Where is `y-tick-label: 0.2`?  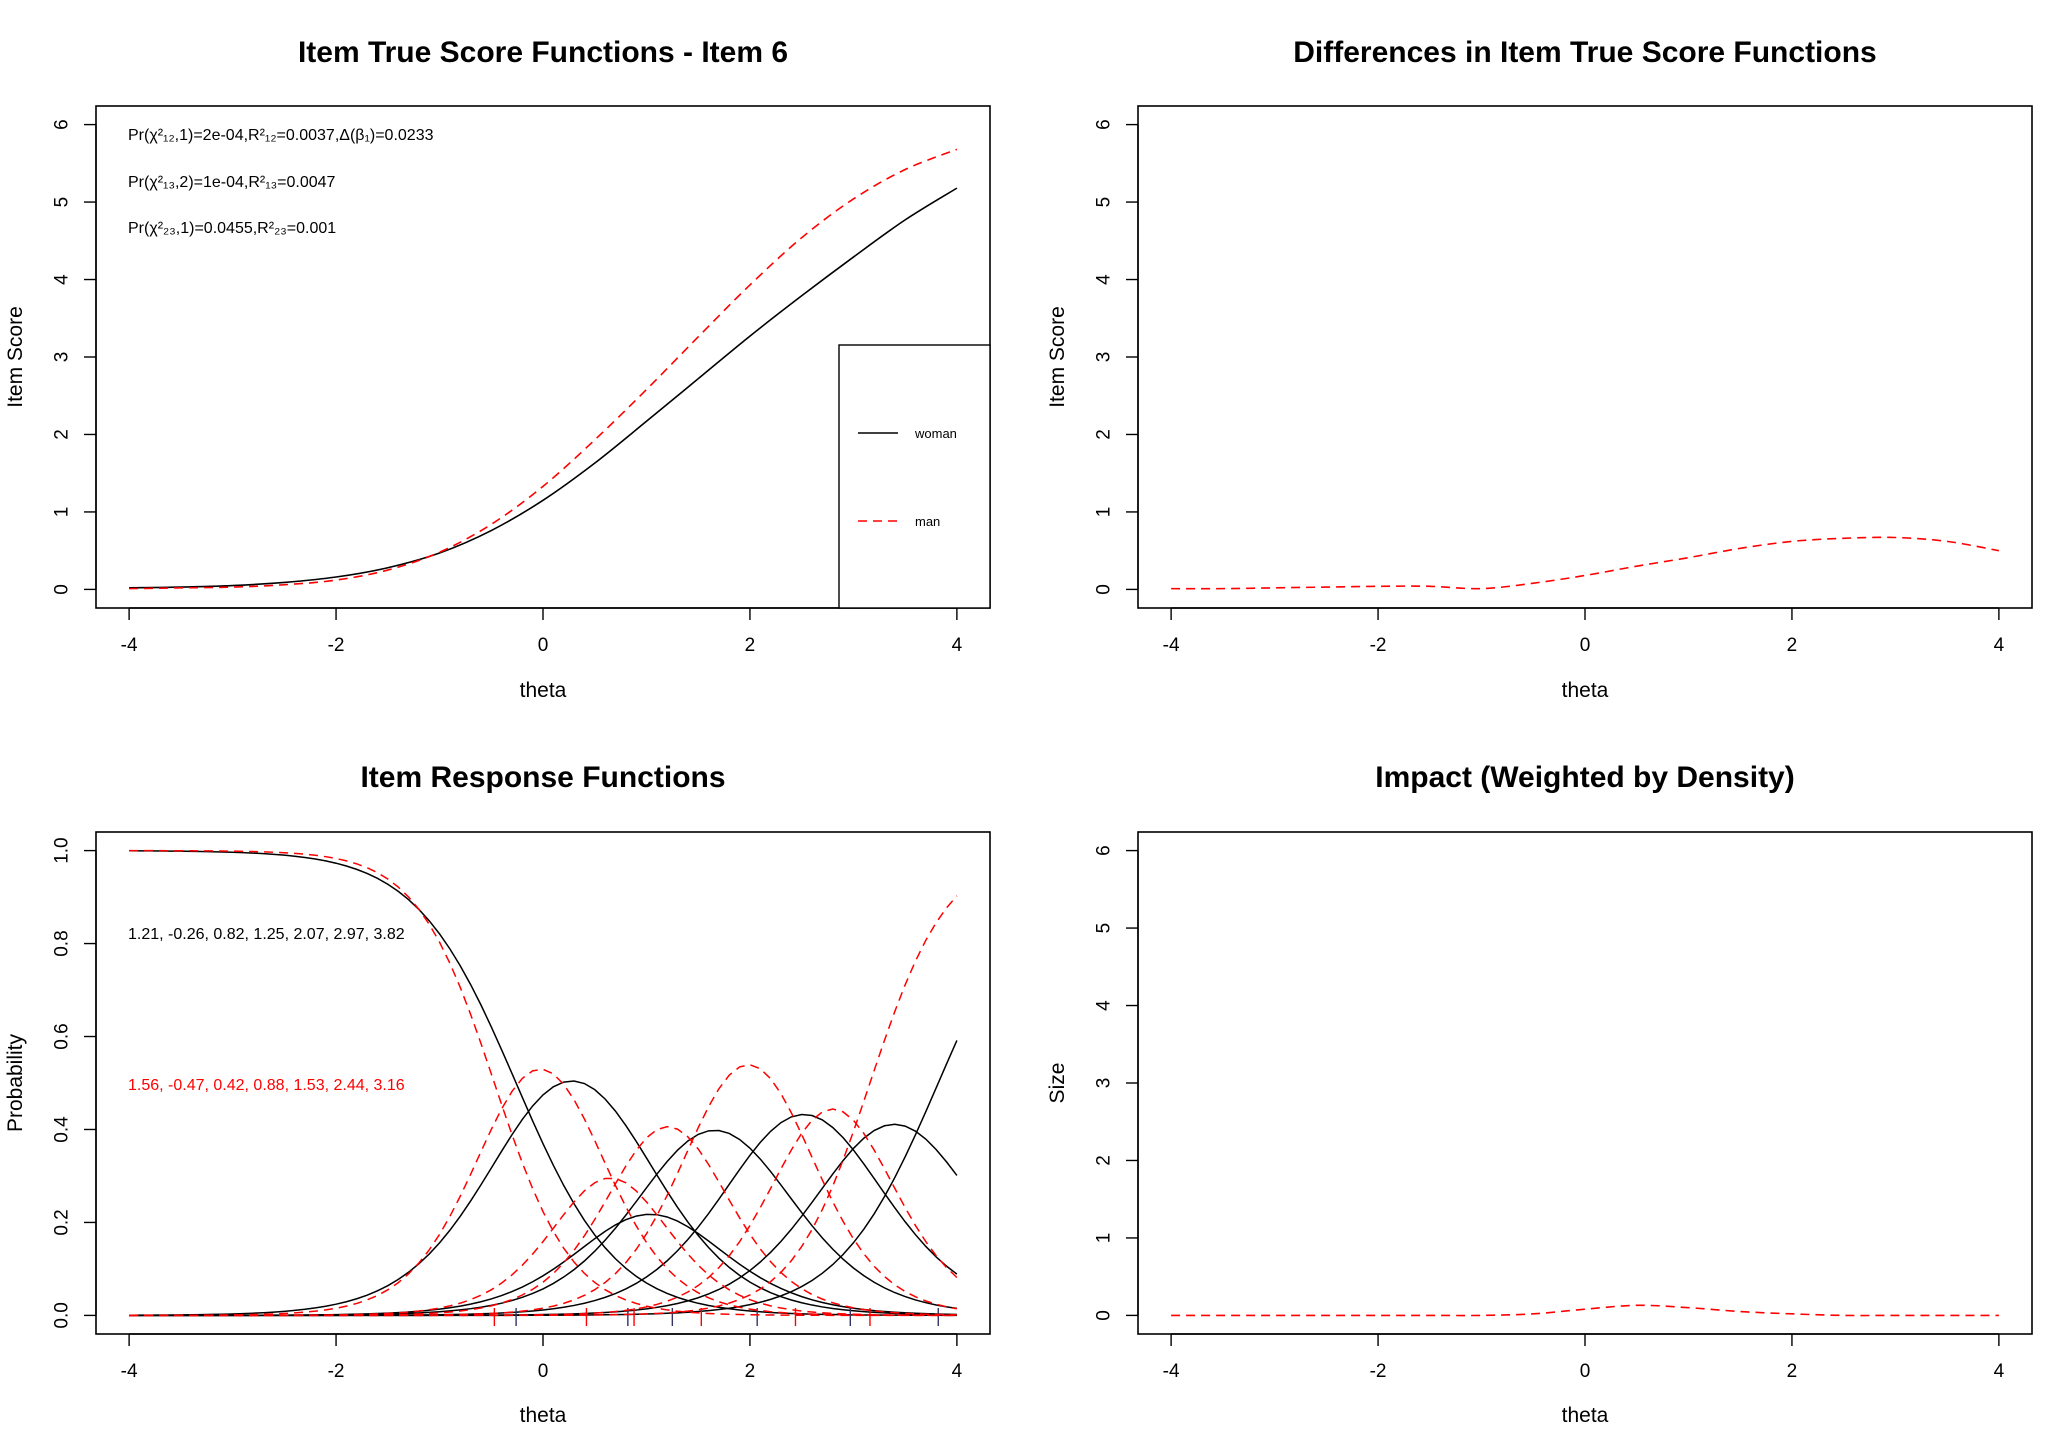
y-tick-label: 0.2 is located at coordinates (62, 1222).